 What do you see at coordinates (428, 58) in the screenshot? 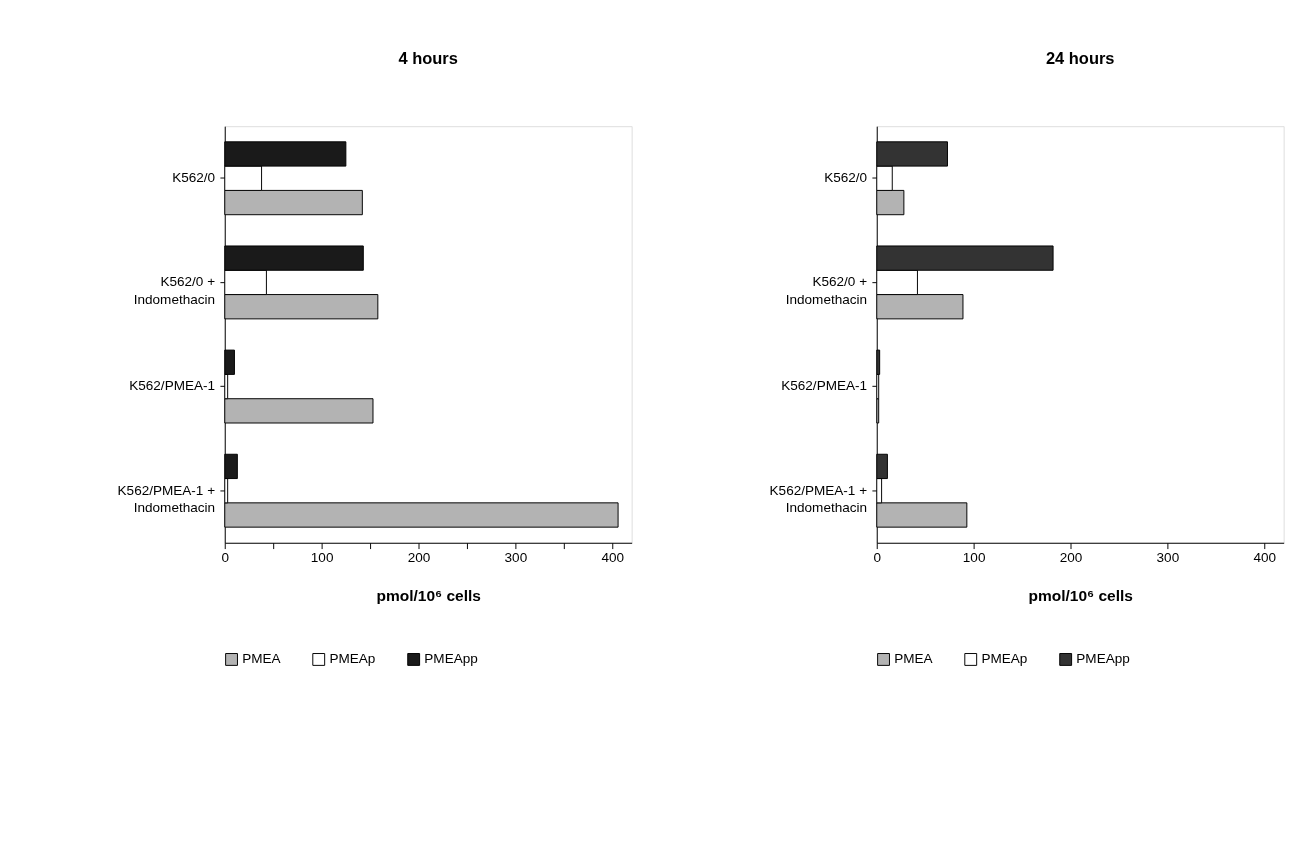
I see `chart-title: 4 hours` at bounding box center [428, 58].